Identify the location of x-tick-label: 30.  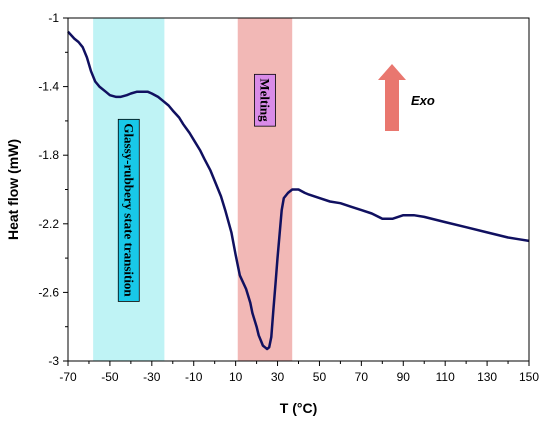
(278, 377).